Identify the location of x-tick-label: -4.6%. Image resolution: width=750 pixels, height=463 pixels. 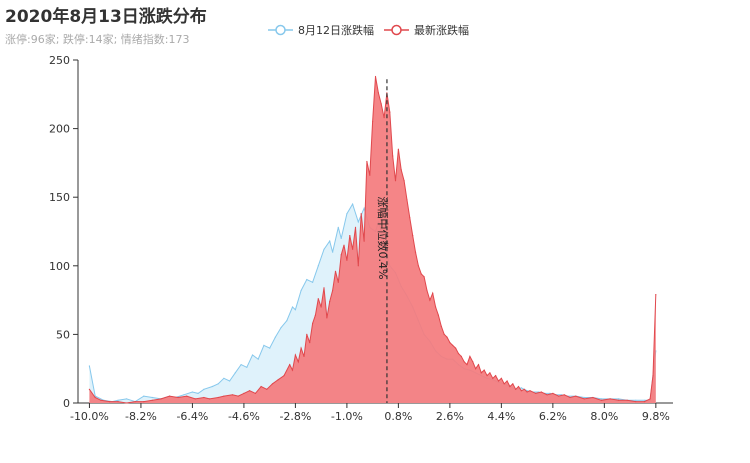
(244, 416).